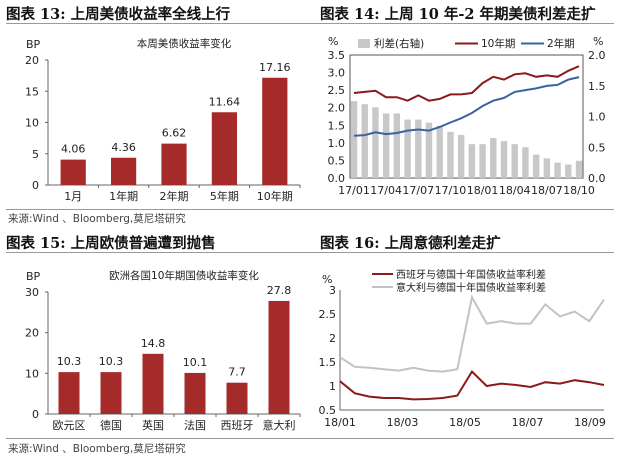 This screenshot has width=620, height=463. What do you see at coordinates (174, 196) in the screenshot?
I see `fig13-xtick-label: 2年期` at bounding box center [174, 196].